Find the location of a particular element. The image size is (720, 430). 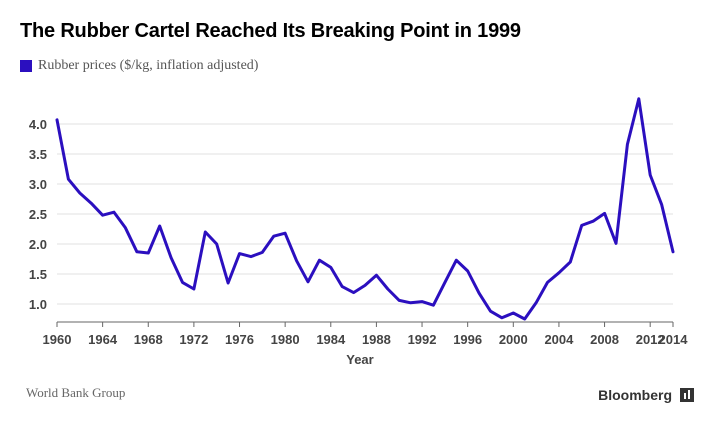

y-tick-label: 3.5 is located at coordinates (38, 154).